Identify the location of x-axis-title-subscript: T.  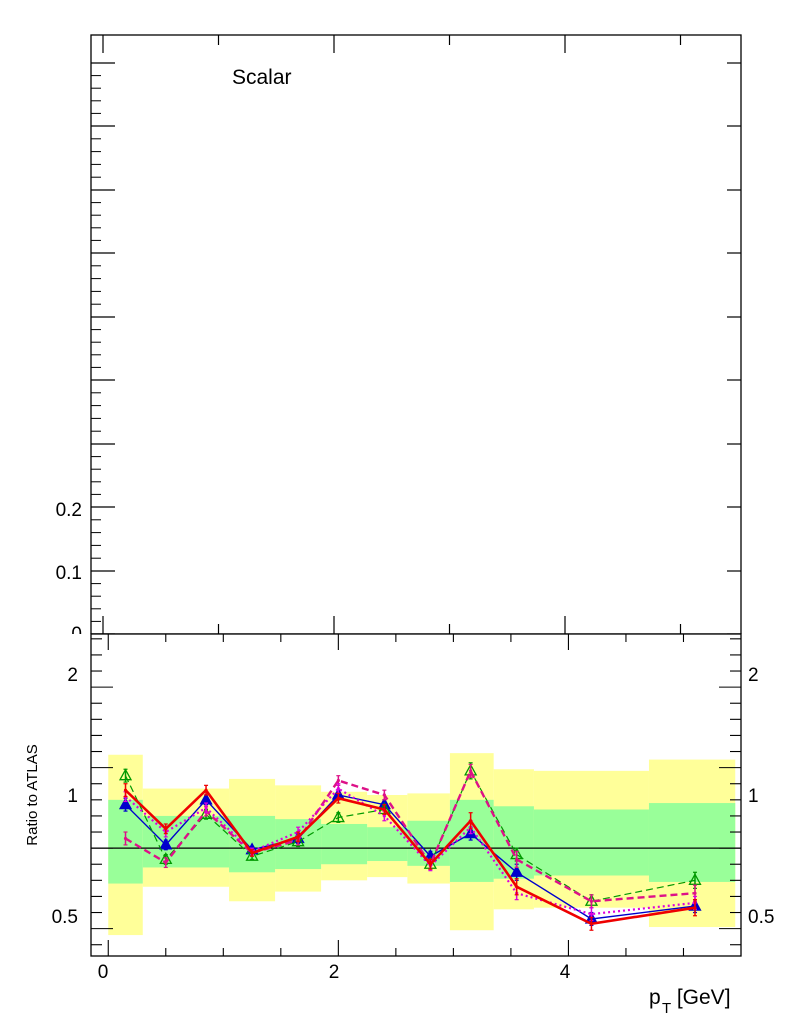
(666, 1008).